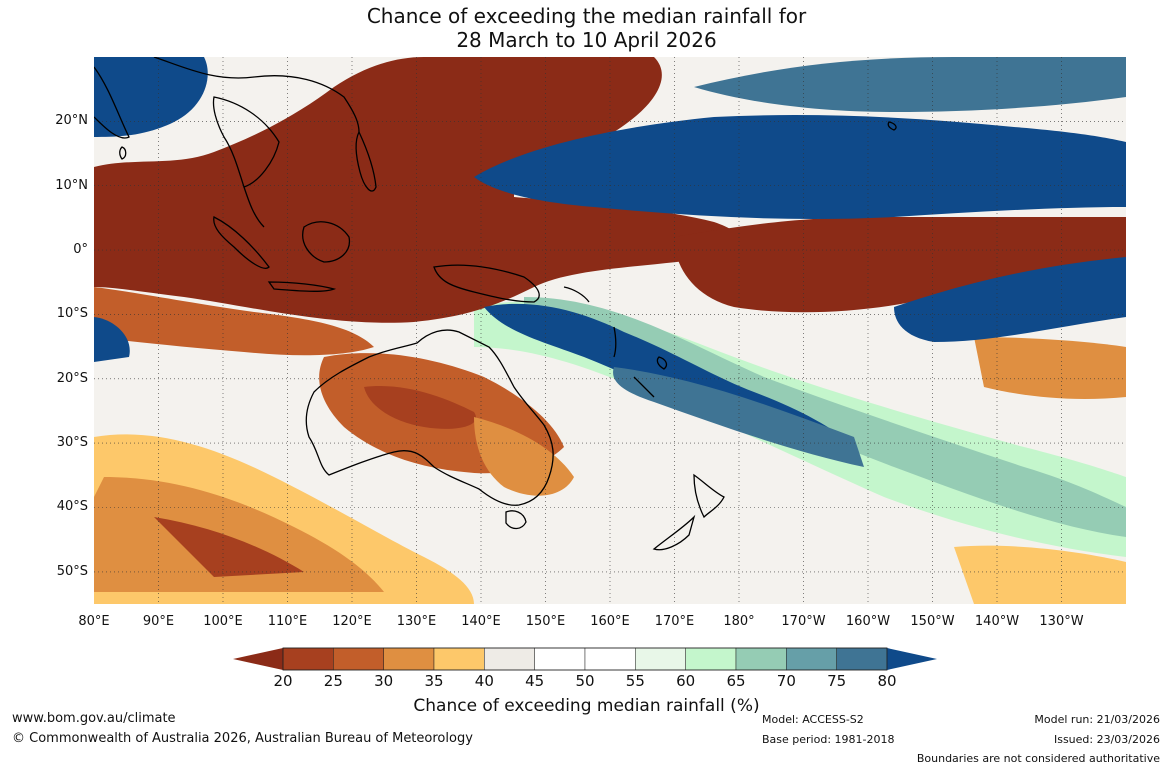 Image resolution: width=1173 pixels, height=770 pixels. What do you see at coordinates (892, 126) in the screenshot?
I see `hawaii-outline` at bounding box center [892, 126].